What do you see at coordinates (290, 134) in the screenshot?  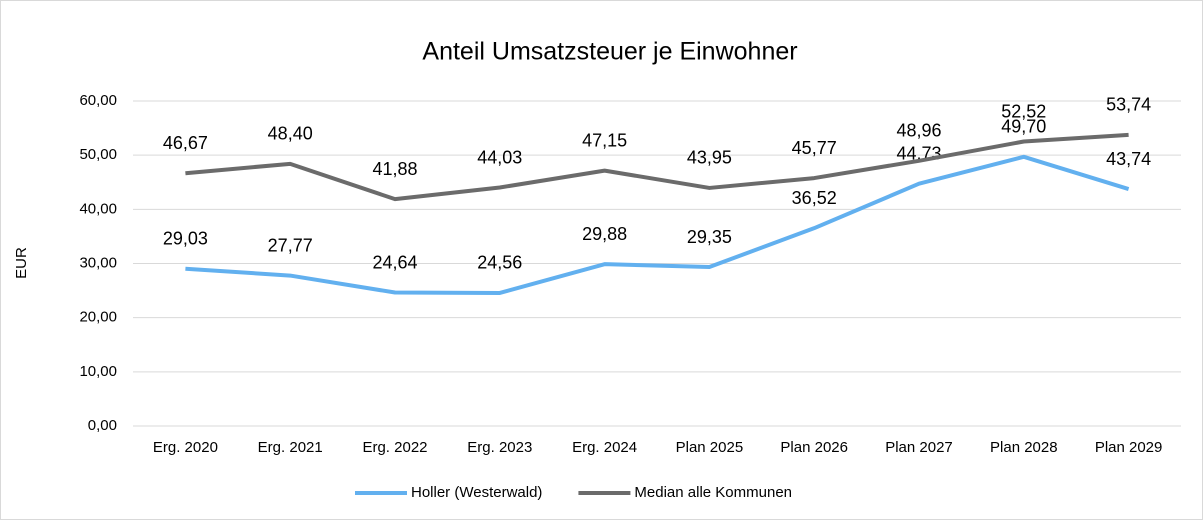 I see `data-label: 48,40` at bounding box center [290, 134].